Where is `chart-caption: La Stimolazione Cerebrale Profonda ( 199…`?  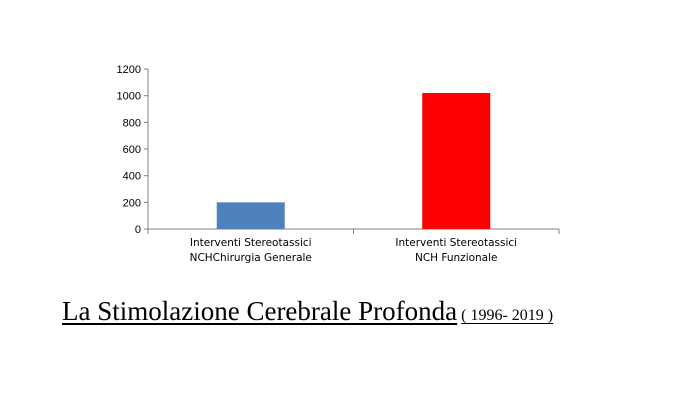
chart-caption: La Stimolazione Cerebrale Profonda ( 199… is located at coordinates (307, 311).